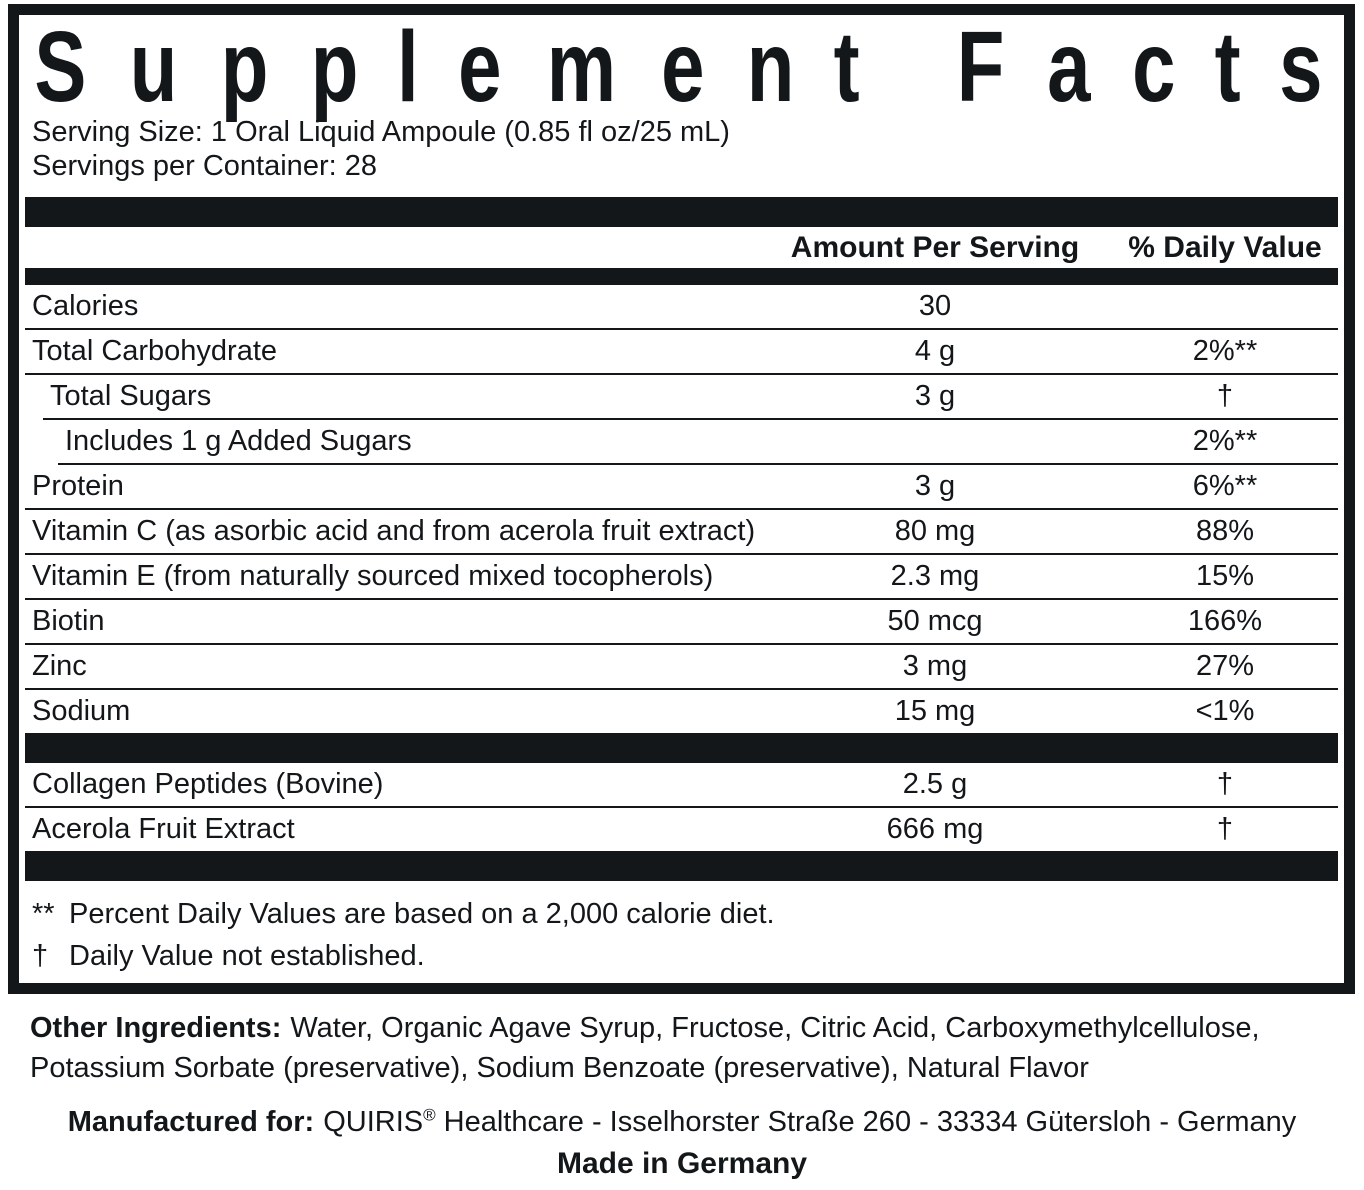  Describe the element at coordinates (681, 748) in the screenshot. I see `separator-bar-middle` at that location.